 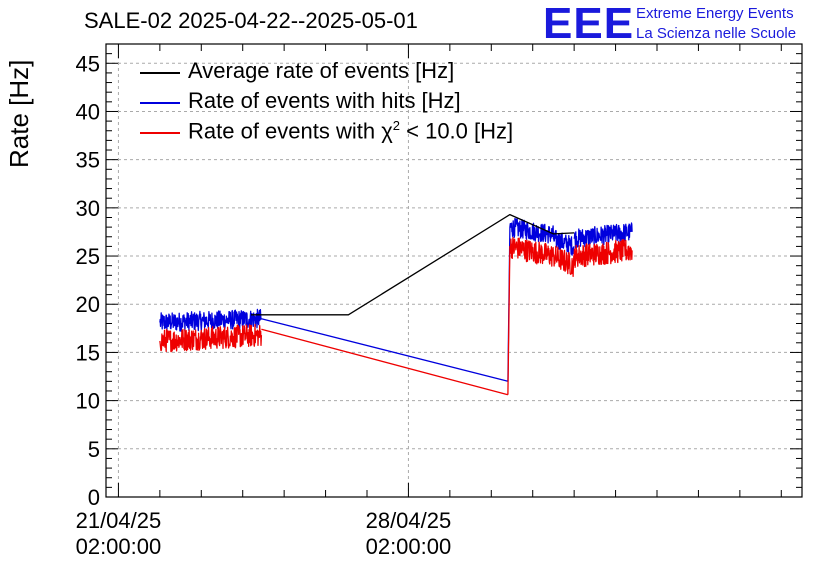 I want to click on chart-title: SALE-02 2025-04-22--2025-05-01, so click(x=251, y=20).